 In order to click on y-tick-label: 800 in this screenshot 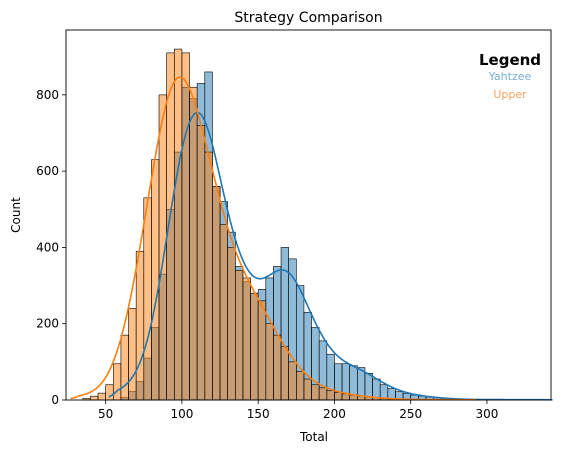, I will do `click(47, 95)`.